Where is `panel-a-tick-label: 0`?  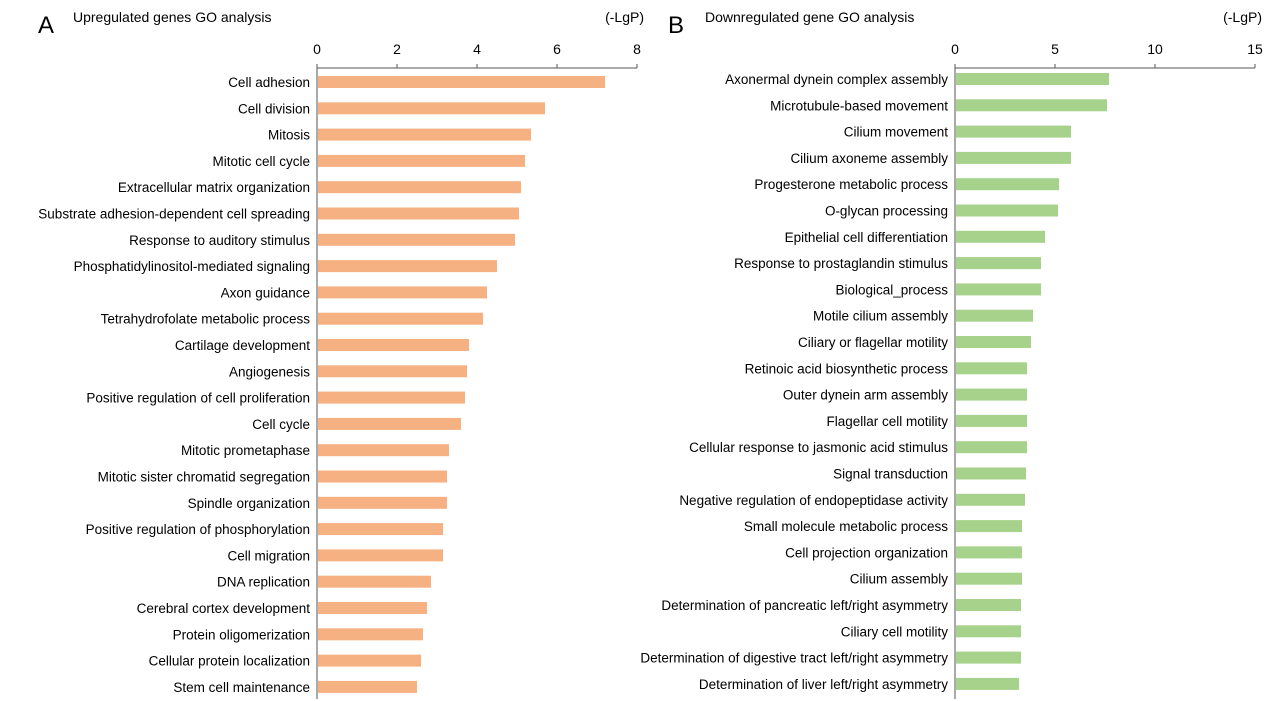 panel-a-tick-label: 0 is located at coordinates (317, 49).